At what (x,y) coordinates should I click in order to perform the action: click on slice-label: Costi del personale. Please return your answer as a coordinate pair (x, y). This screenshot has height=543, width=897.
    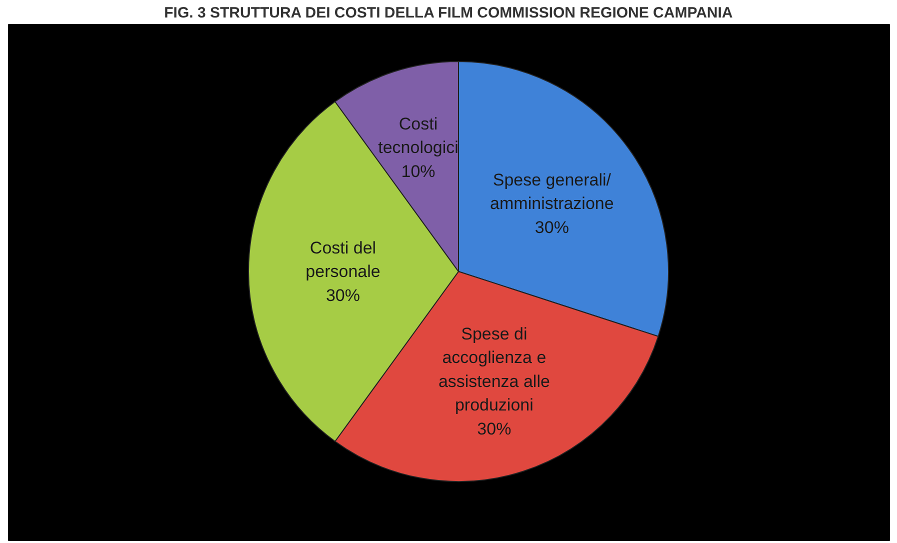
    Looking at the image, I should click on (343, 259).